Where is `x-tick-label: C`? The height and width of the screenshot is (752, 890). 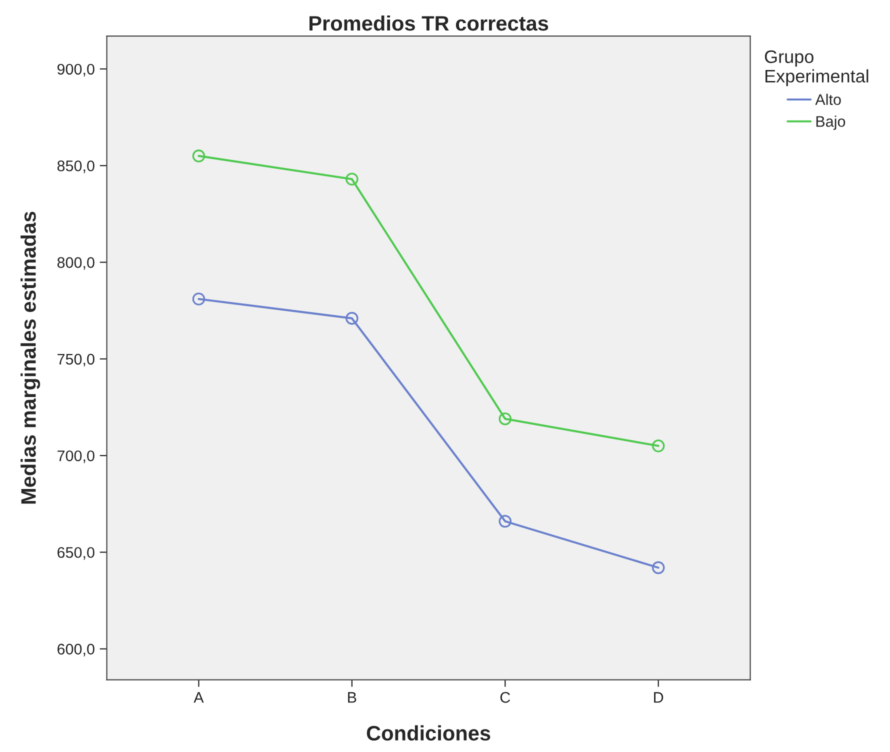
x-tick-label: C is located at coordinates (505, 697).